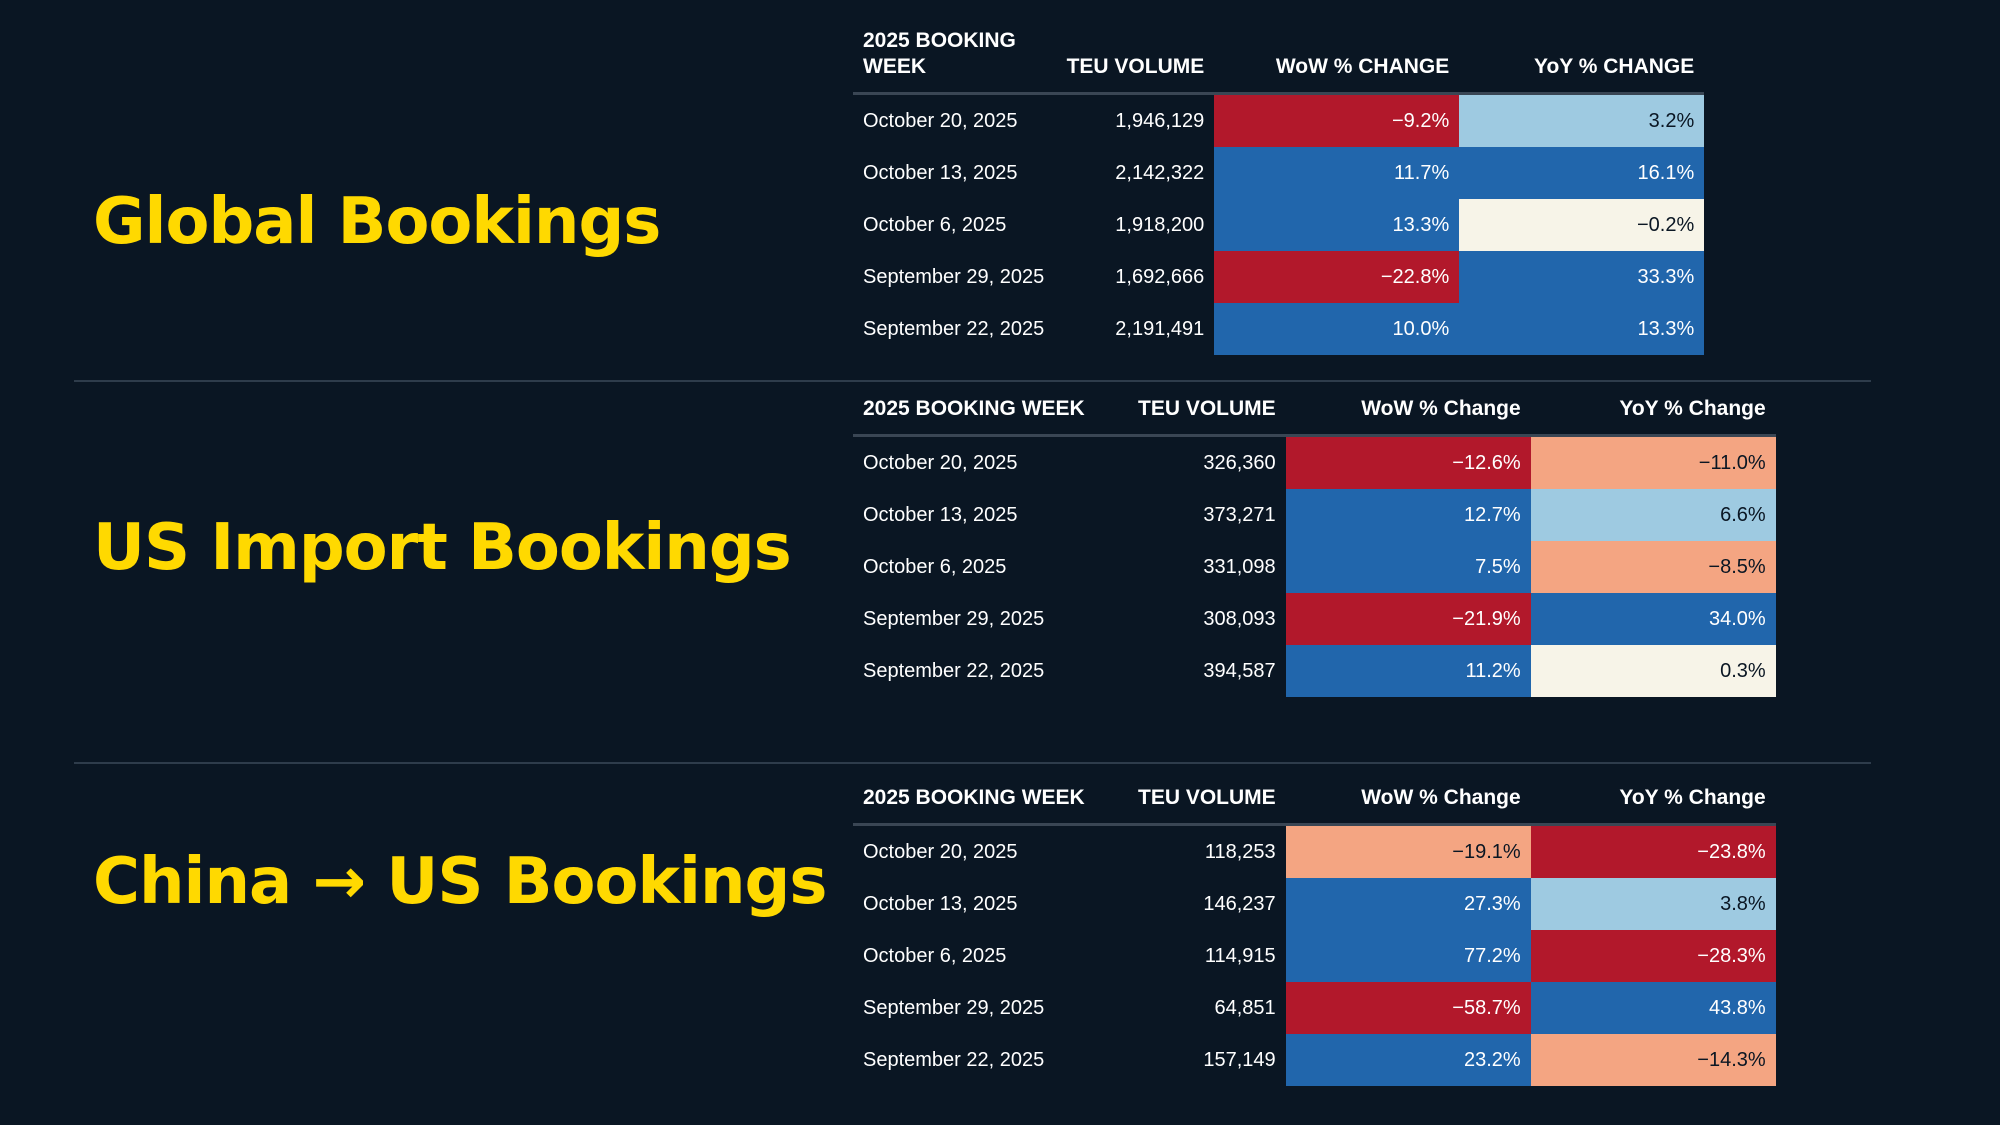  I want to click on table-row: September 29, 2025 308,093 −21.9% 34.0%, so click(1314, 619).